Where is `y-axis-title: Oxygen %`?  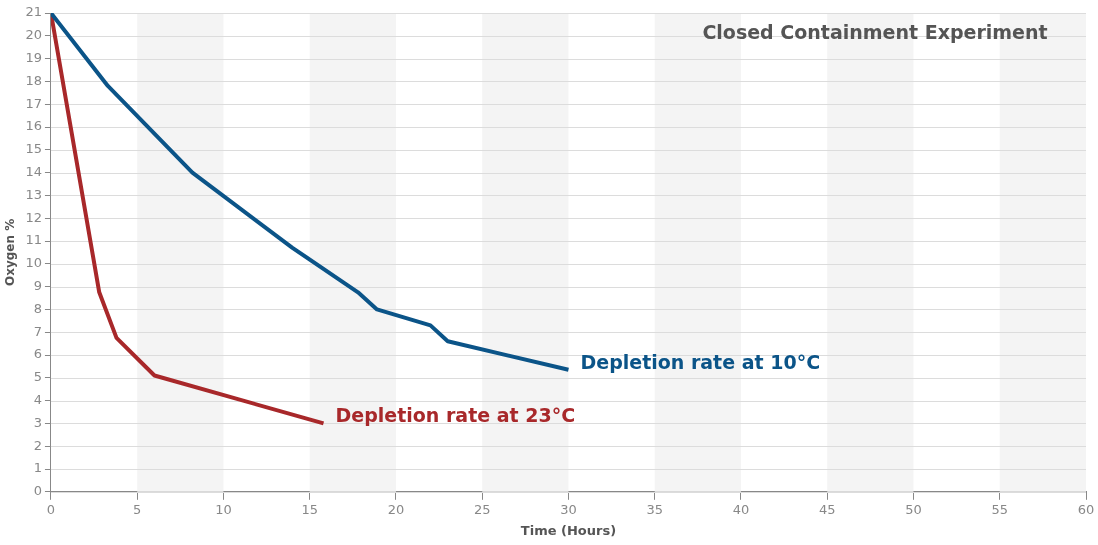
y-axis-title: Oxygen % is located at coordinates (10, 252).